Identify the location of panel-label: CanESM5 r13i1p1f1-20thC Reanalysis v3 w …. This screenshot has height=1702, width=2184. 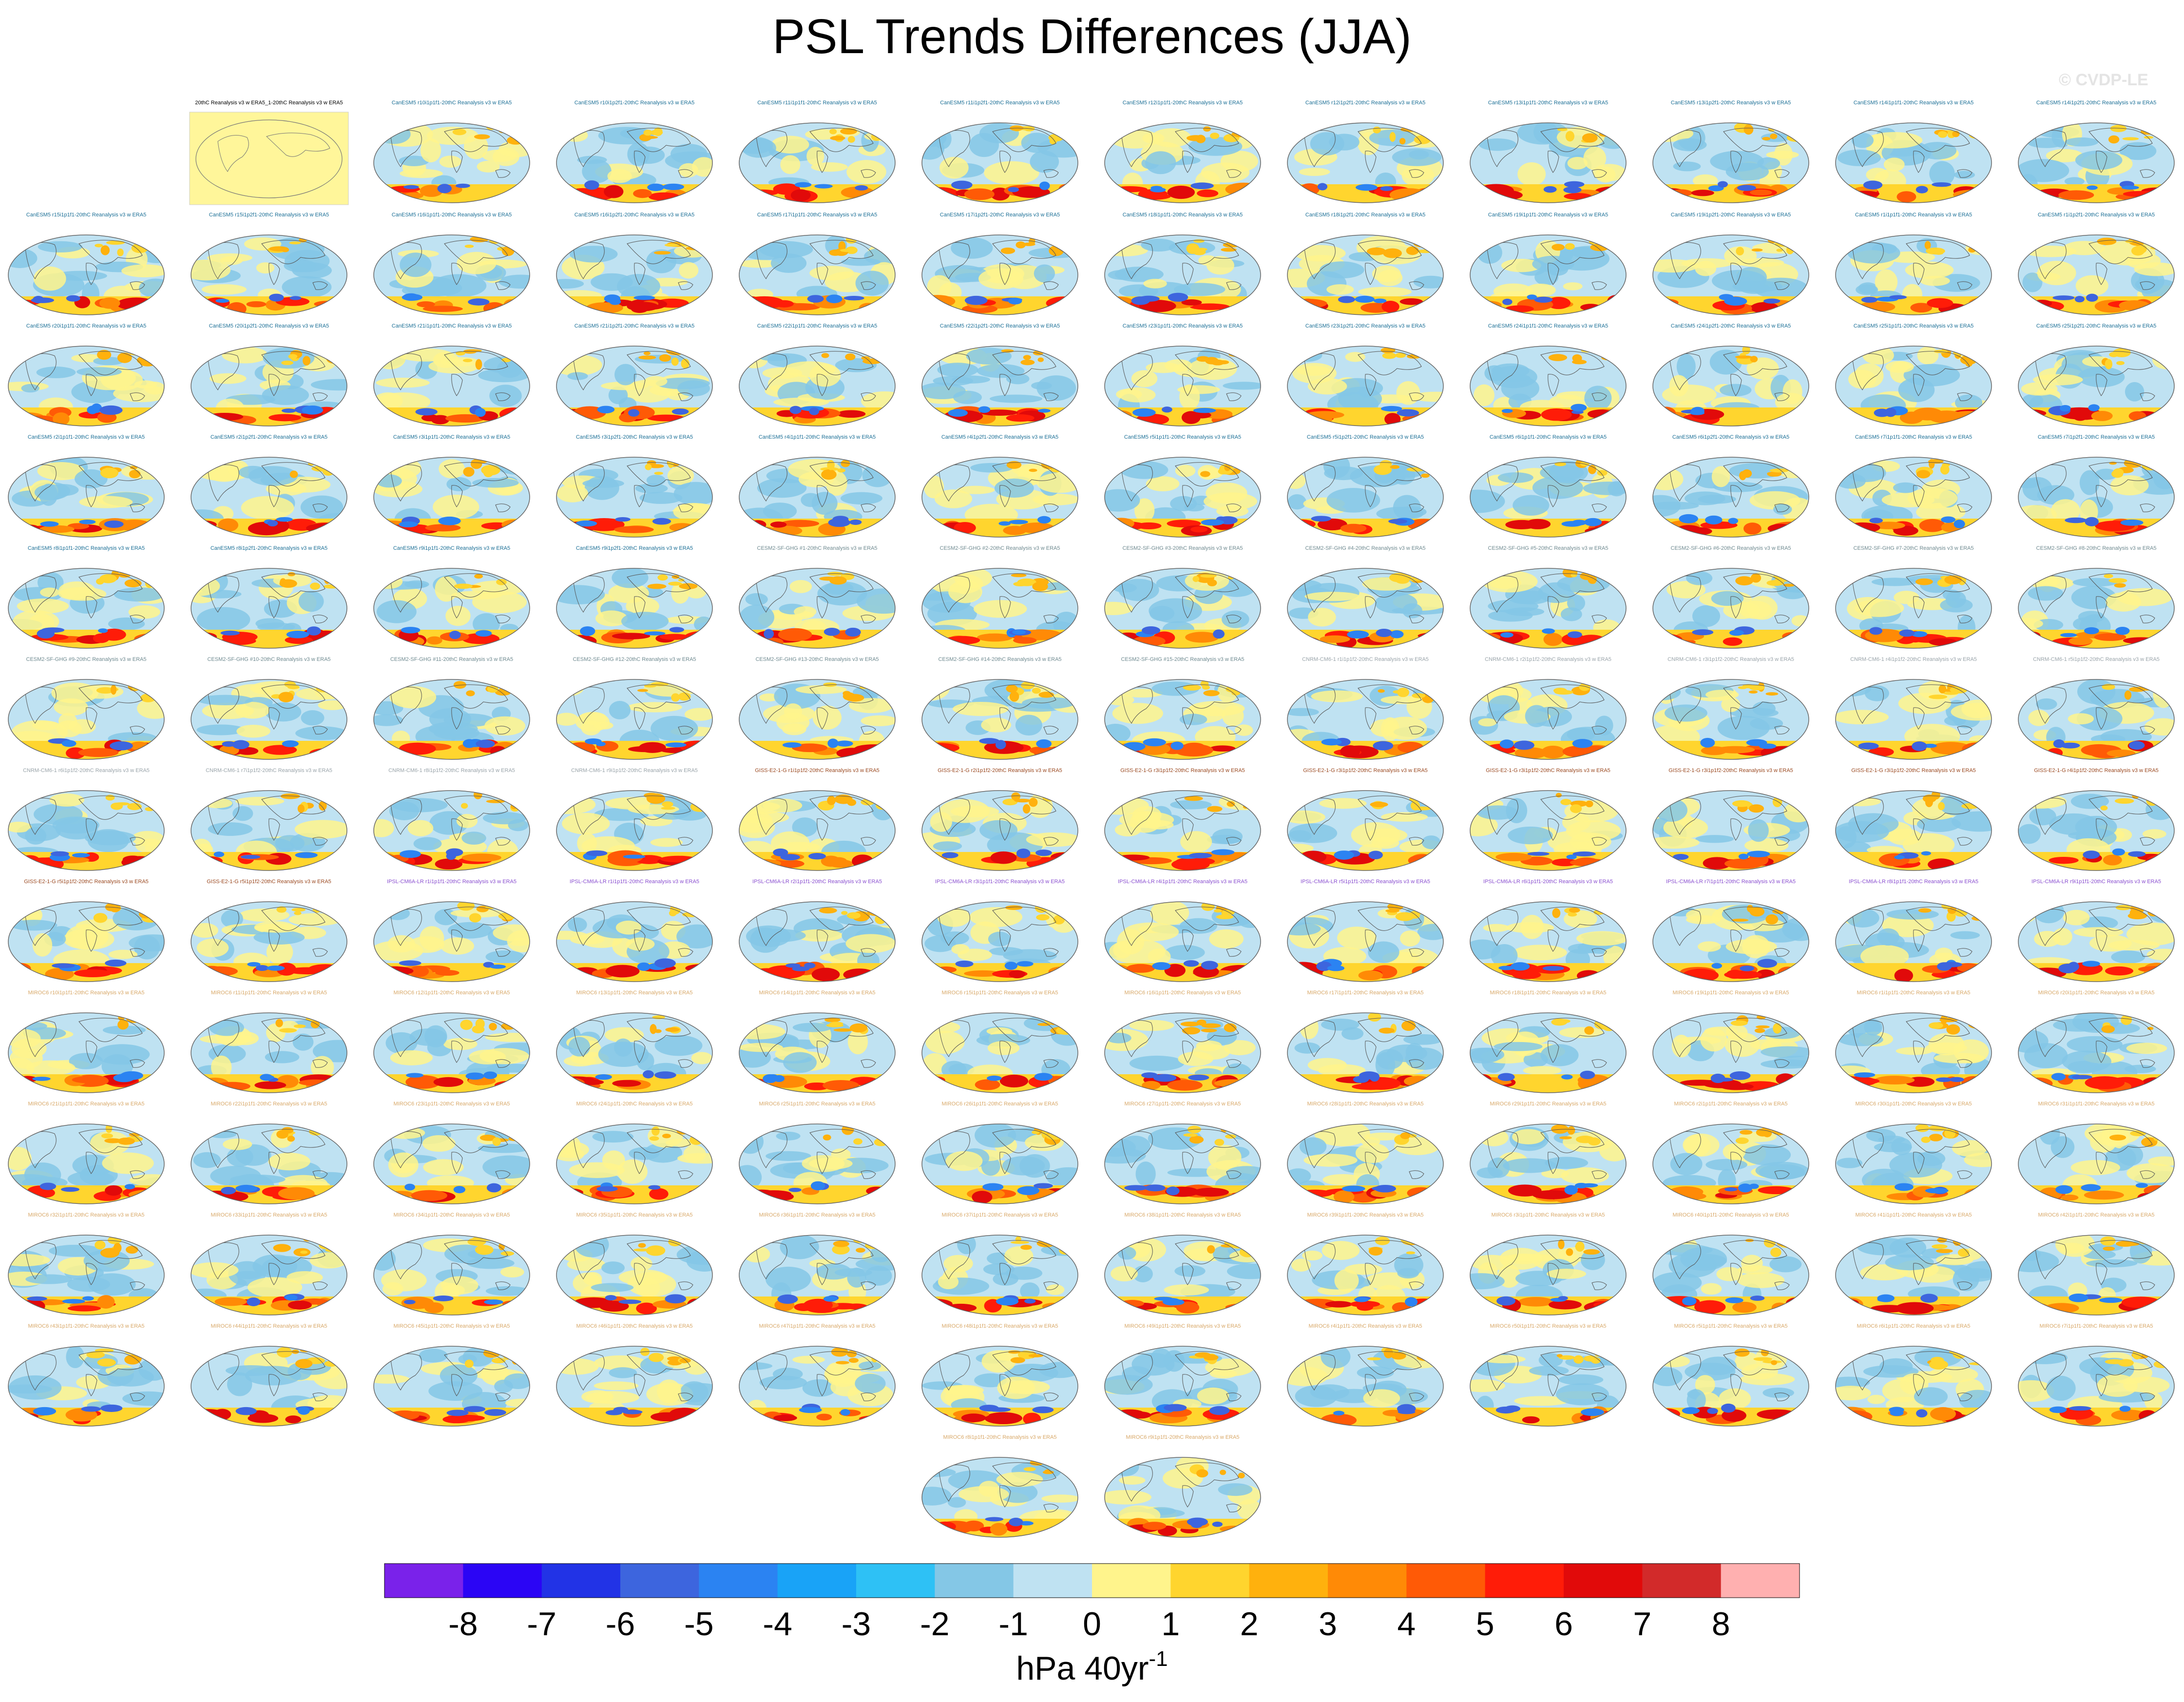
(1548, 103).